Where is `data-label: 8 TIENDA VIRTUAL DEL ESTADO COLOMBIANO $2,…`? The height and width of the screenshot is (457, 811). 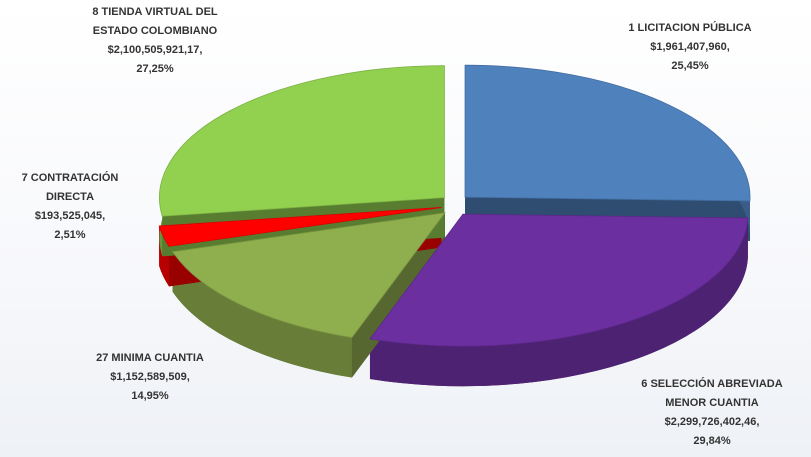
data-label: 8 TIENDA VIRTUAL DEL ESTADO COLOMBIANO $2,… is located at coordinates (155, 40).